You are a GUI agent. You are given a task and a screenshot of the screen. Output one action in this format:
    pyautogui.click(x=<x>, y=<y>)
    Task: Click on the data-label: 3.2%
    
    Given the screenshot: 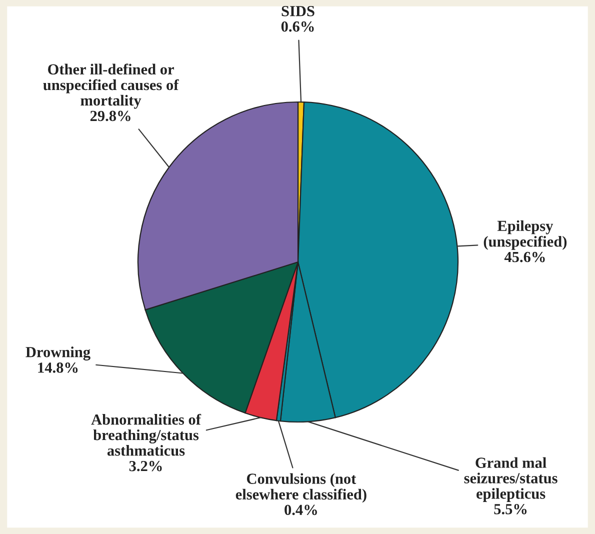 What is the action you would take?
    pyautogui.click(x=145, y=466)
    